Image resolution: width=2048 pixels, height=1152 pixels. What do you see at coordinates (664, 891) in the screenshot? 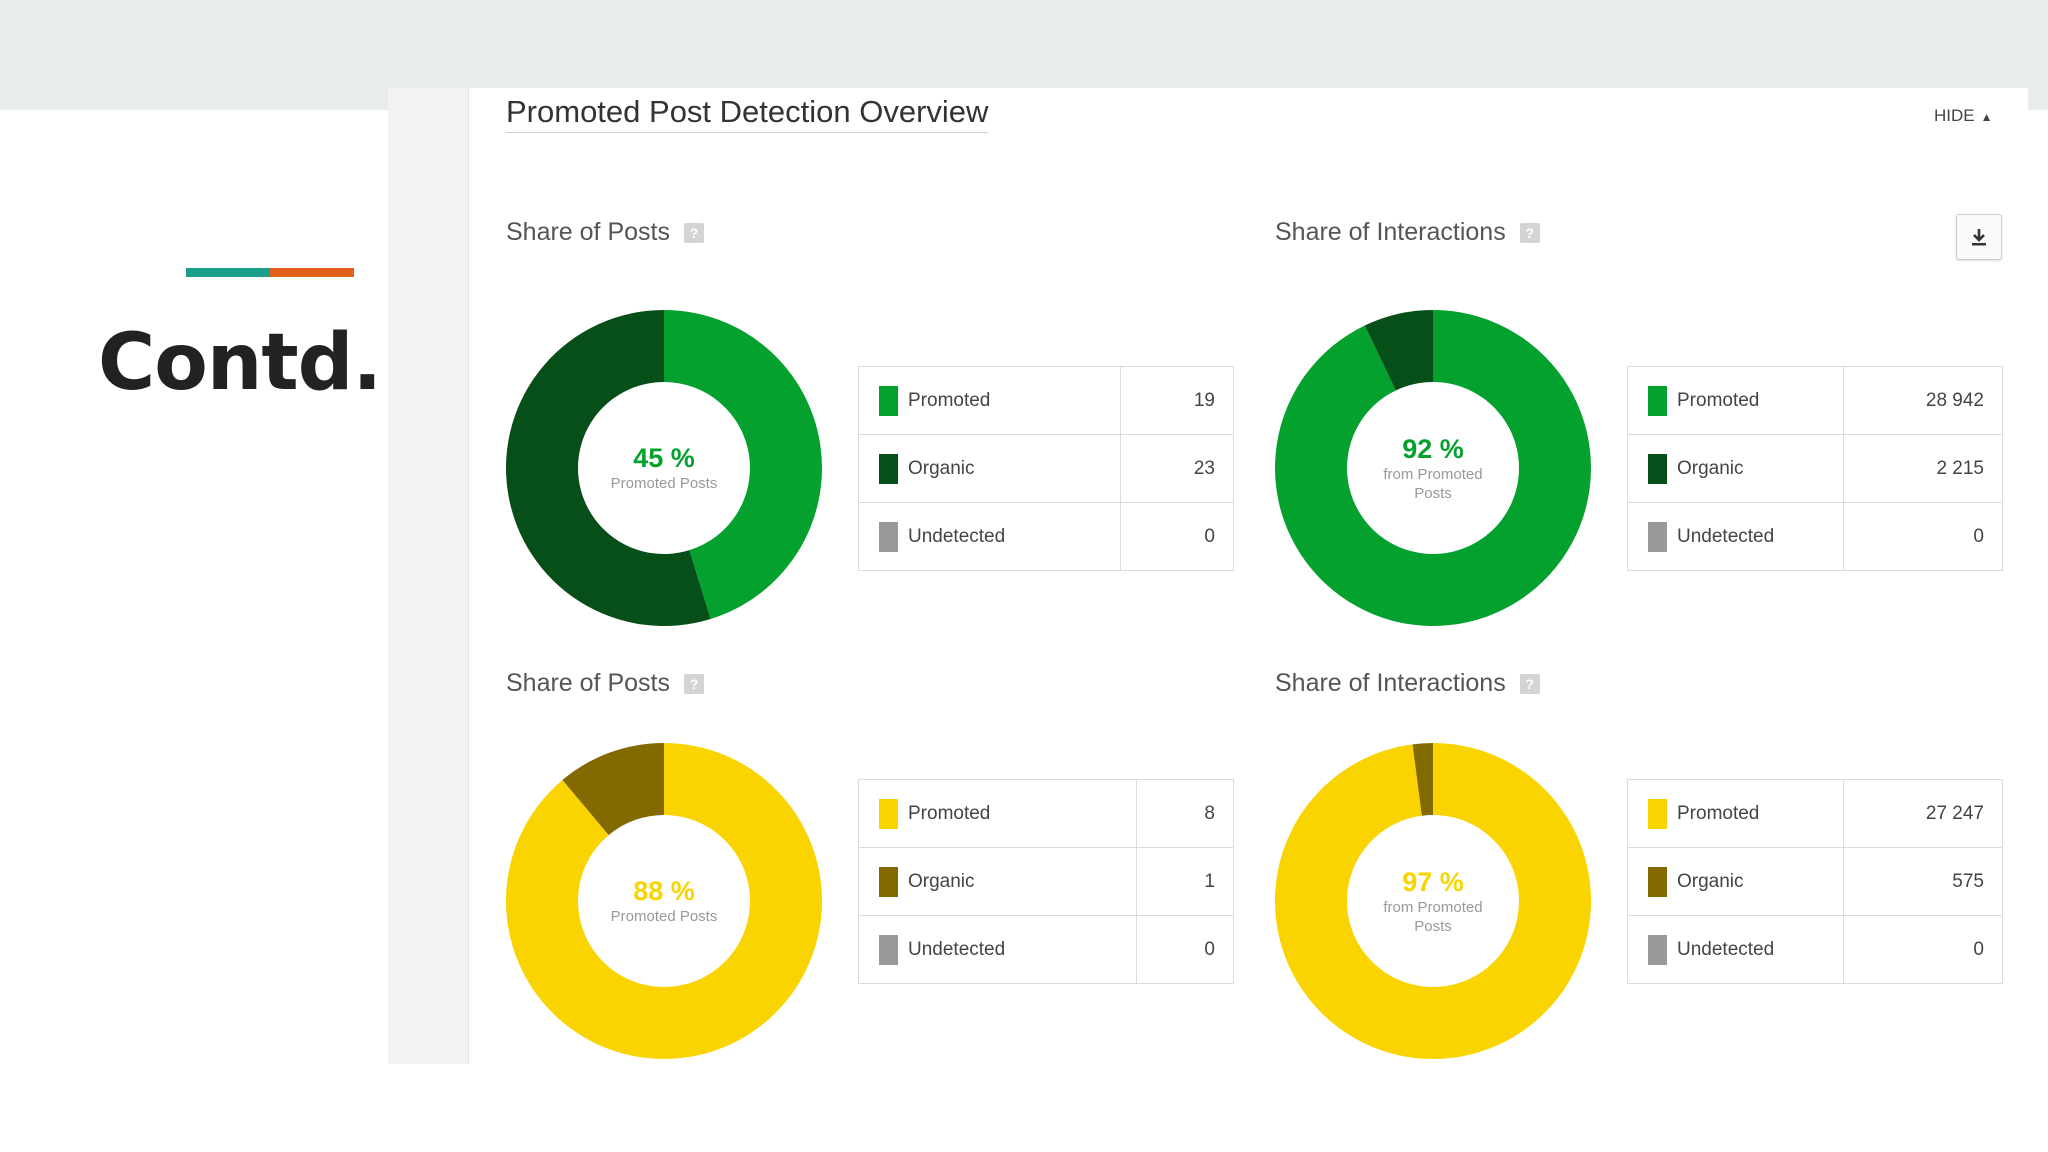
I see `percent-value: 88 %` at bounding box center [664, 891].